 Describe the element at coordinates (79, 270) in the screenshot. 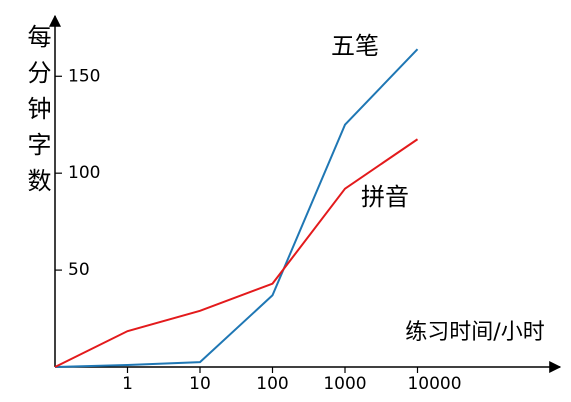

I see `y-tick-label: 50` at that location.